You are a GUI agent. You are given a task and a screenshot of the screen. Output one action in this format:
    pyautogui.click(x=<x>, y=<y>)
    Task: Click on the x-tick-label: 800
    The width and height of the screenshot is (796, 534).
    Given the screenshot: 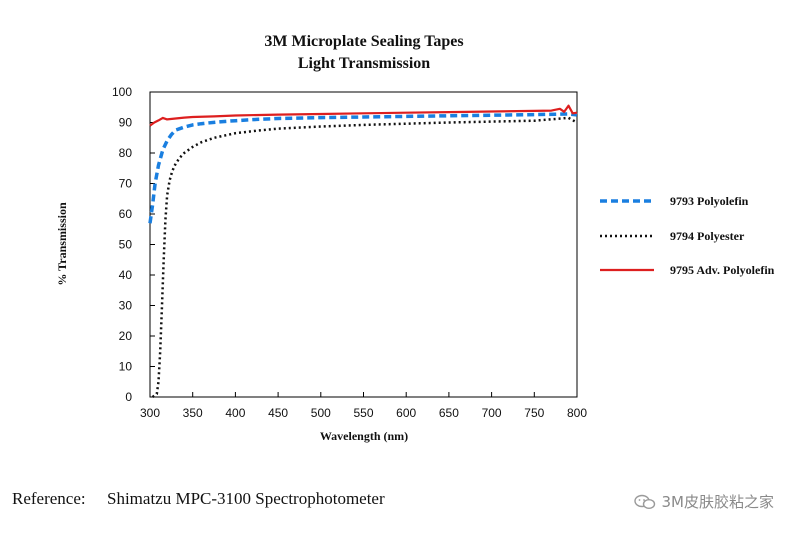 What is the action you would take?
    pyautogui.click(x=577, y=413)
    